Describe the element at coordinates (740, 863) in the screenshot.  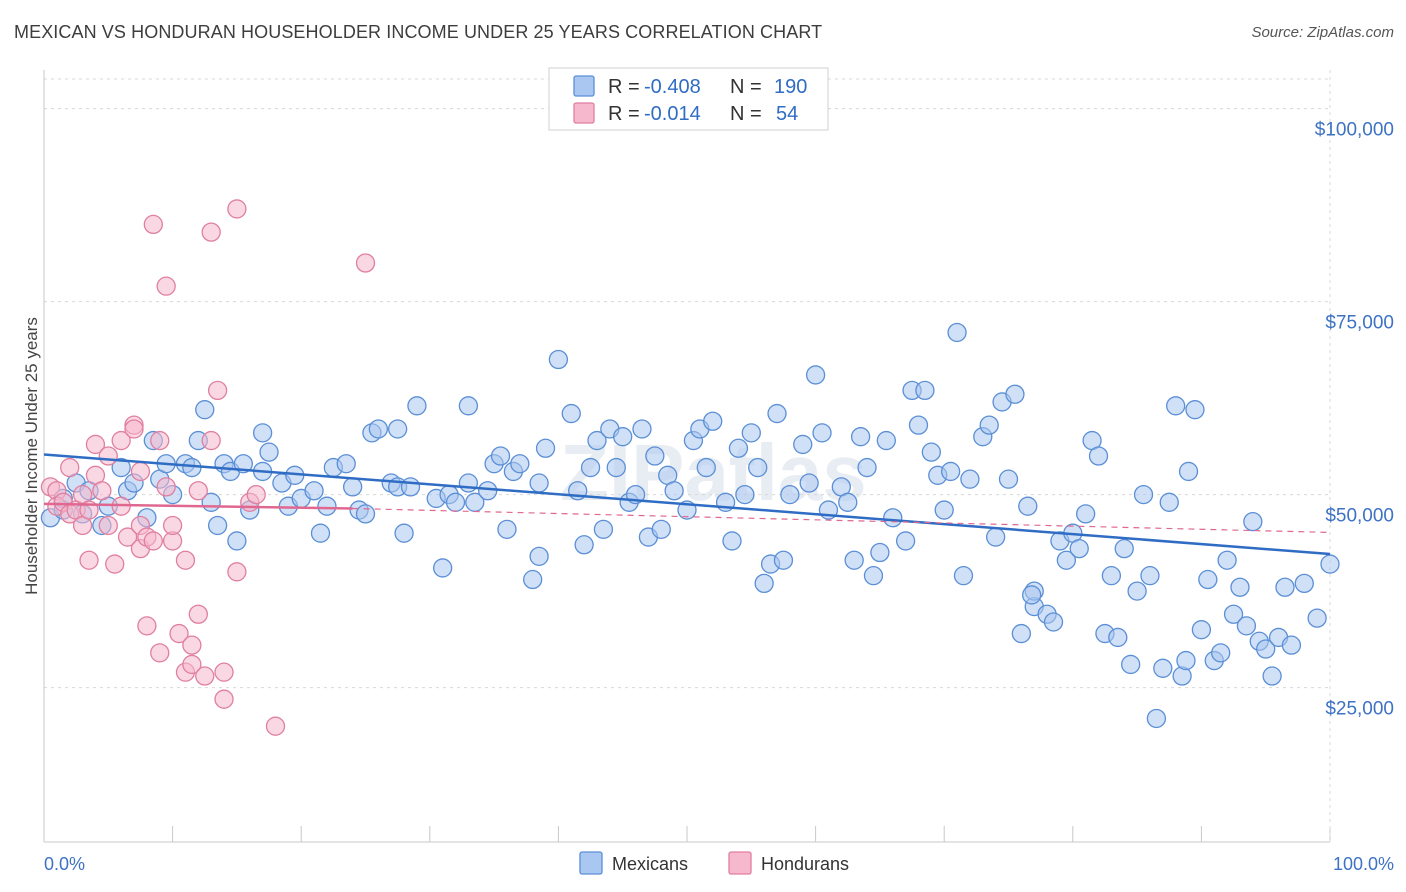
I see `legend-swatch-hondurans` at that location.